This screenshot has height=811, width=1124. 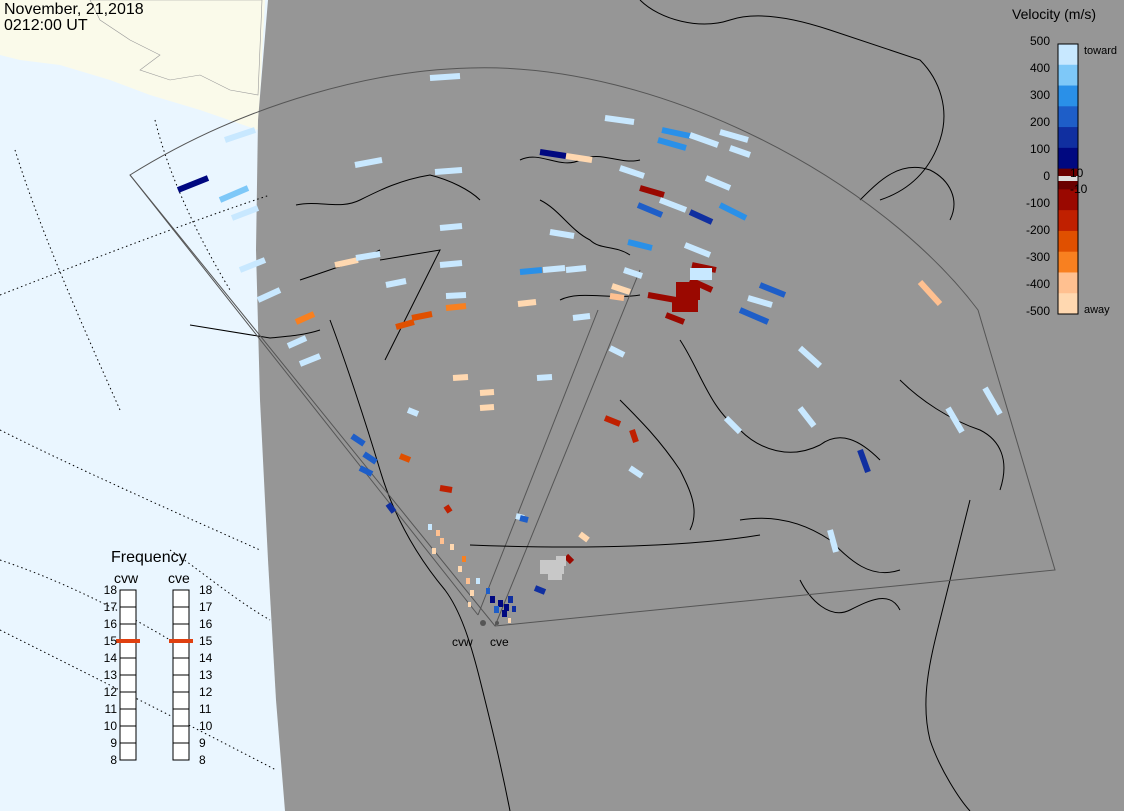 What do you see at coordinates (1039, 68) in the screenshot?
I see `colorbar-tick-label: 400` at bounding box center [1039, 68].